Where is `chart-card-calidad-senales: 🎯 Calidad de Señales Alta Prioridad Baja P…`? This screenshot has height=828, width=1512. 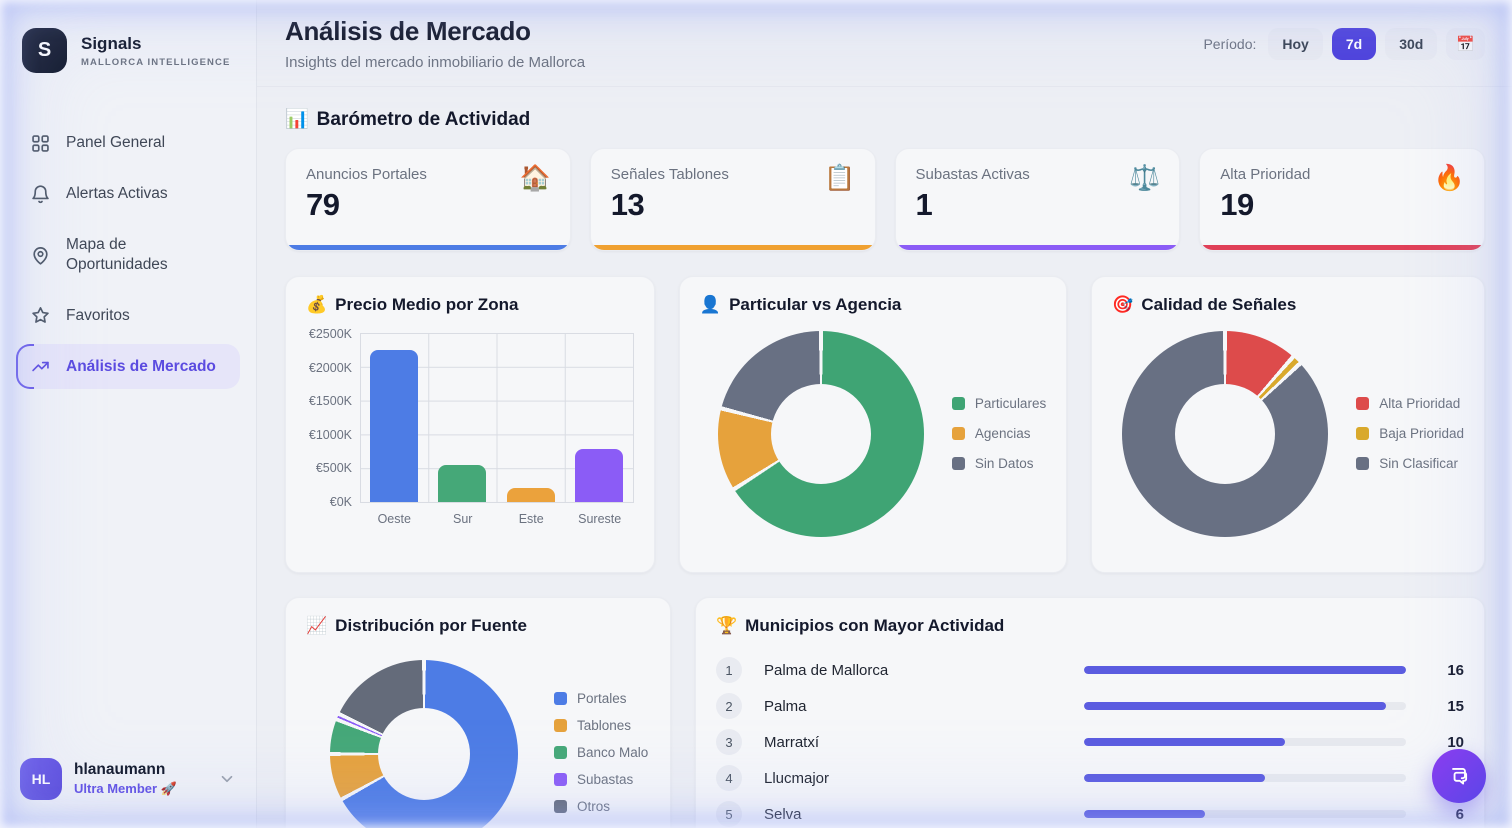
chart-card-calidad-senales: 🎯 Calidad de Señales Alta Prioridad Baja P… is located at coordinates (1288, 424).